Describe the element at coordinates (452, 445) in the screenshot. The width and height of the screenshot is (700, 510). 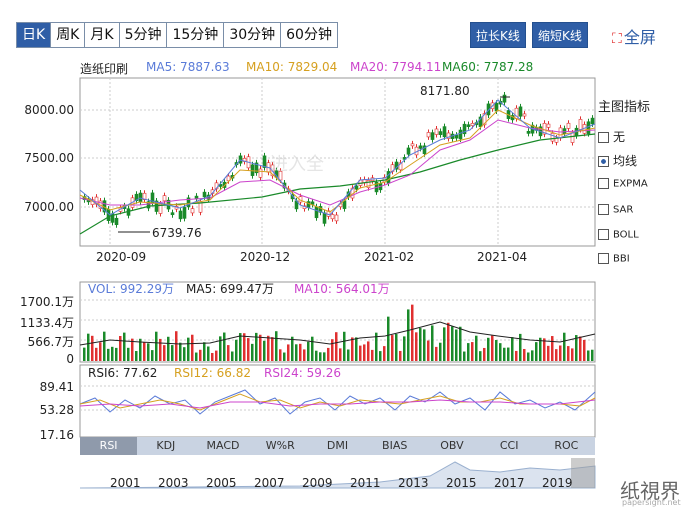
I see `tab-obv: OBV` at that location.